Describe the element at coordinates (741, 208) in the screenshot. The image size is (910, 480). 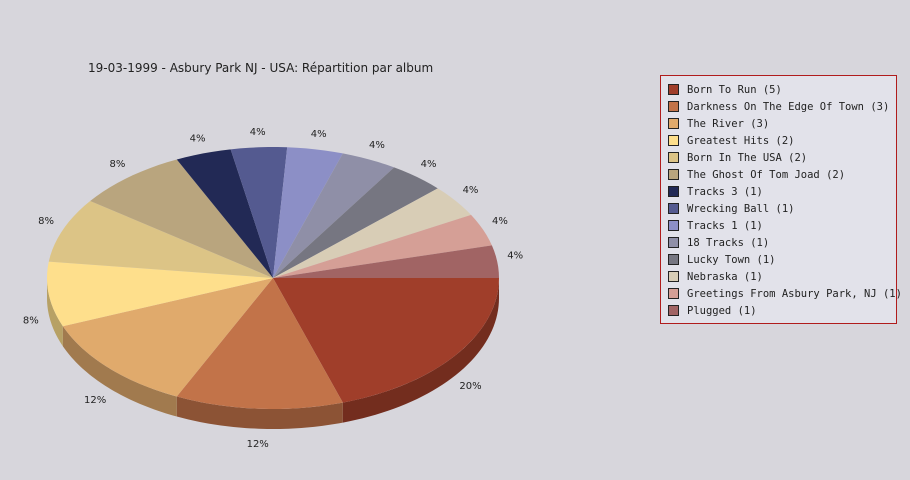
I see `legend-label: Wrecking Ball (1)` at that location.